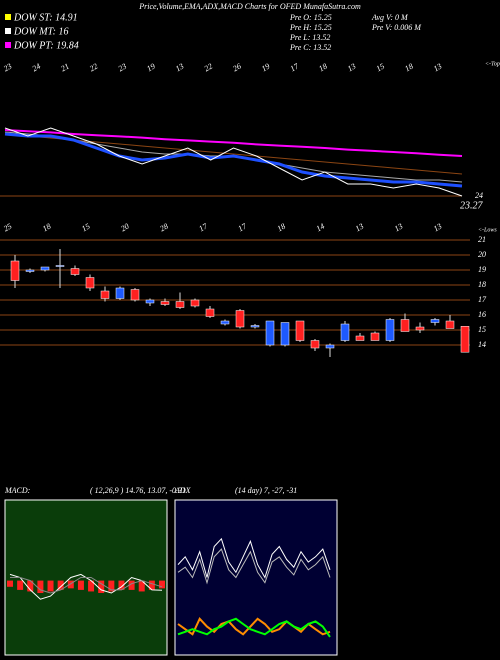  Describe the element at coordinates (320, 228) in the screenshot. I see `date-label: 14` at that location.